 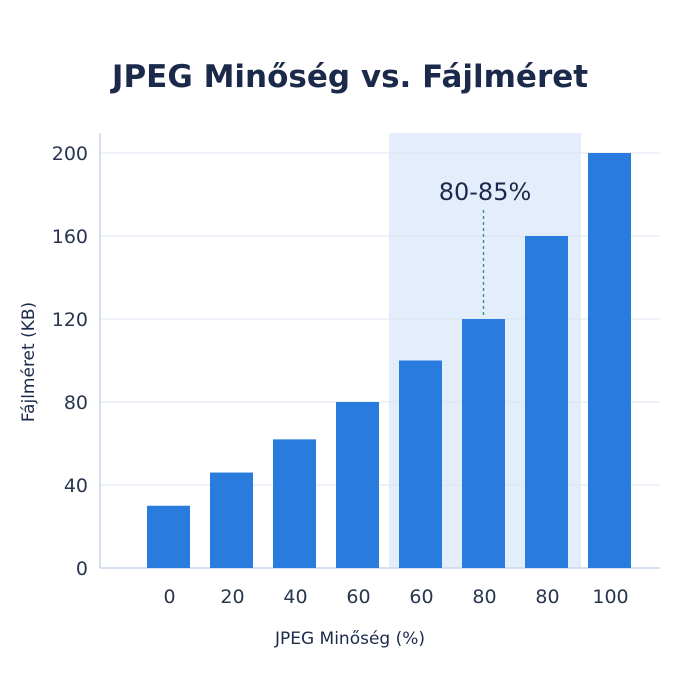 I want to click on y-tick-label: 40, so click(x=76, y=486).